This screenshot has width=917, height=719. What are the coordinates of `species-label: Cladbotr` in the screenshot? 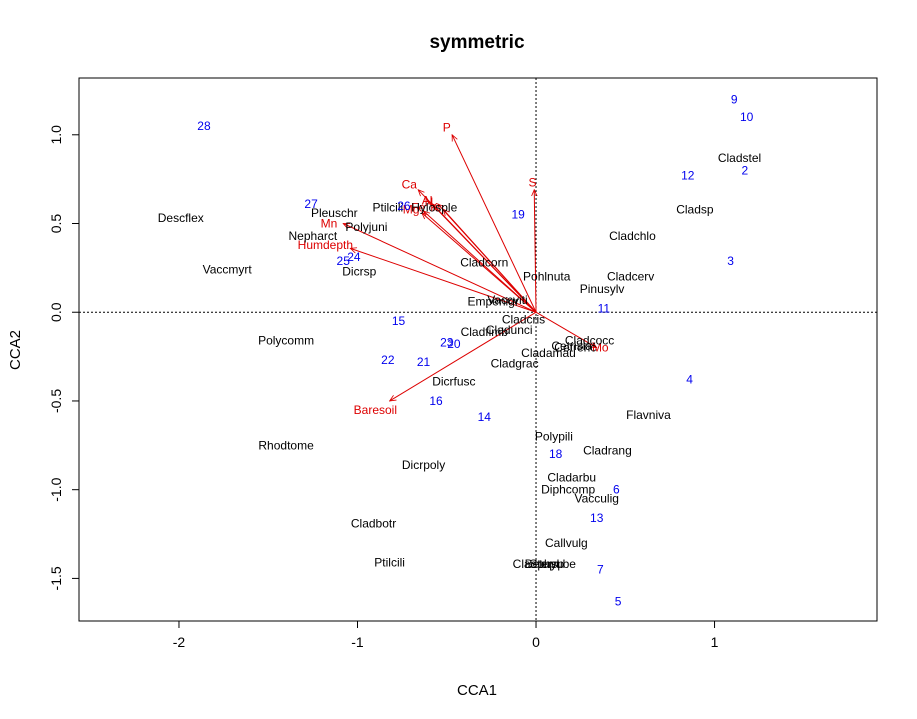 It's located at (373, 523).